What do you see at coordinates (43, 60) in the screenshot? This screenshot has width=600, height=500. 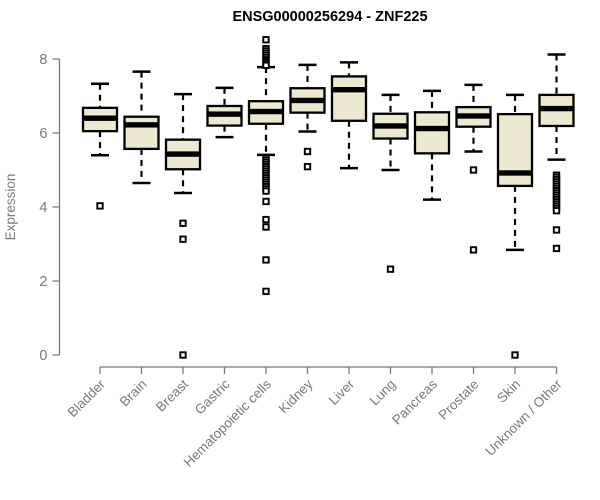 I see `y-tick-label: 8` at bounding box center [43, 60].